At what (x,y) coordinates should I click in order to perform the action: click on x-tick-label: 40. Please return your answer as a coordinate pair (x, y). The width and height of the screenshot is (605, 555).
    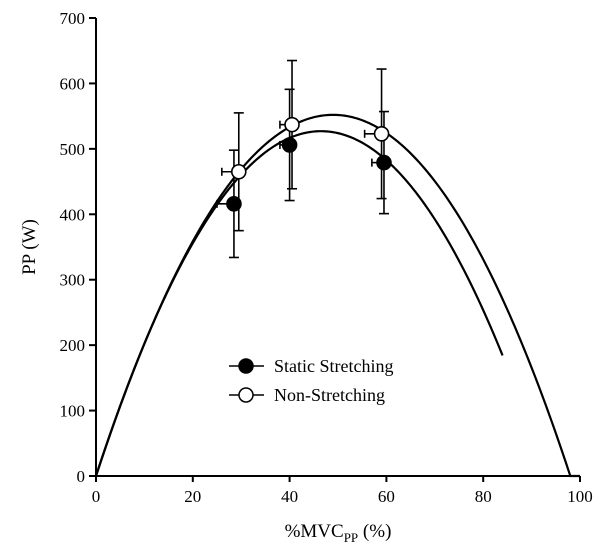
    Looking at the image, I should click on (289, 496).